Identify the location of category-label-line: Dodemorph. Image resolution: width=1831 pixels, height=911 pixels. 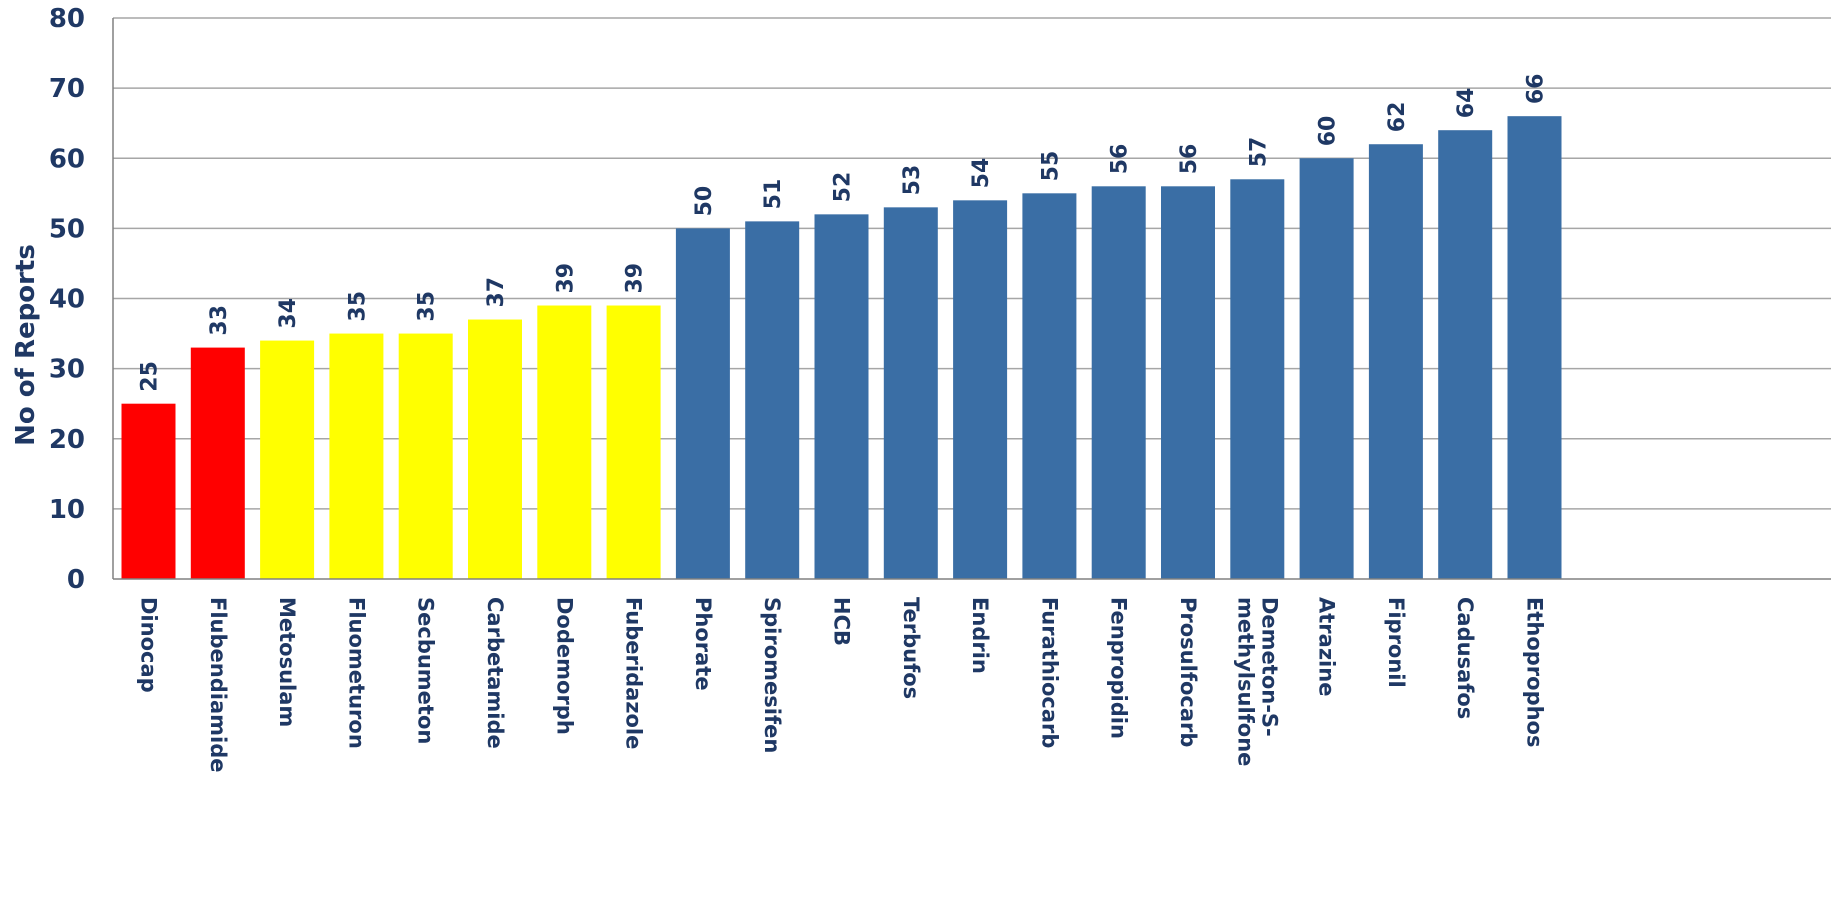
(564, 666).